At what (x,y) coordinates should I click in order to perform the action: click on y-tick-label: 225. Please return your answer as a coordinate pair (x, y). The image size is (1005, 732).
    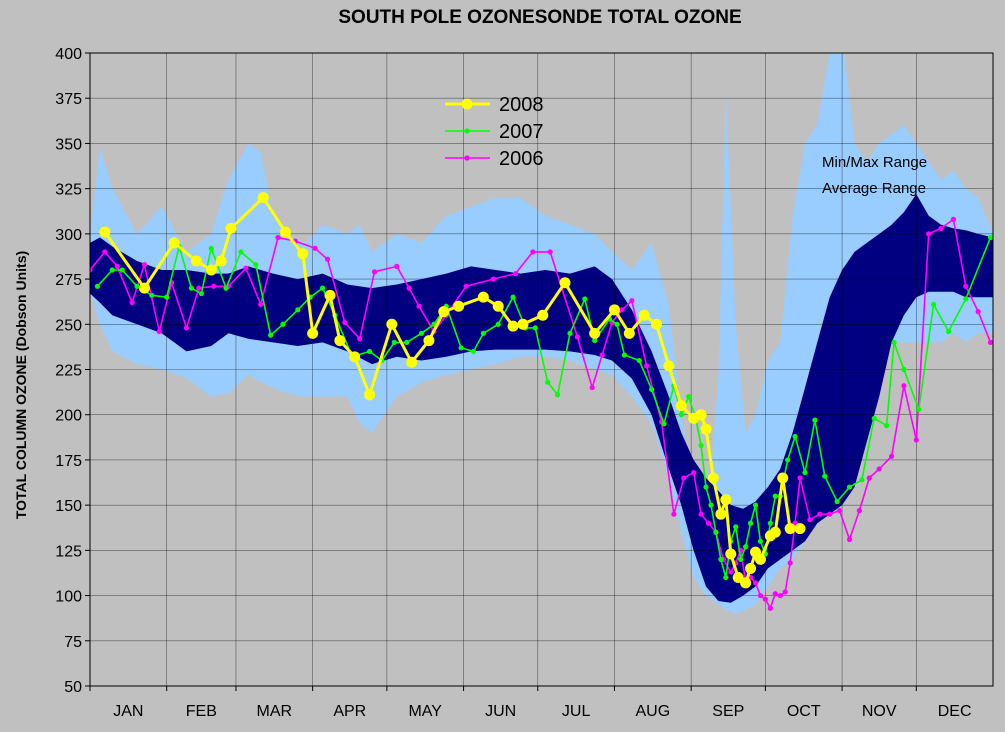
    Looking at the image, I should click on (68, 371).